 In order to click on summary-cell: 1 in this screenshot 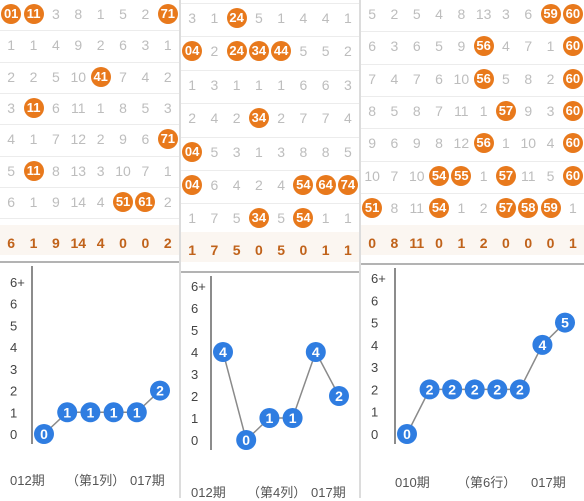, I will do `click(347, 250)`.